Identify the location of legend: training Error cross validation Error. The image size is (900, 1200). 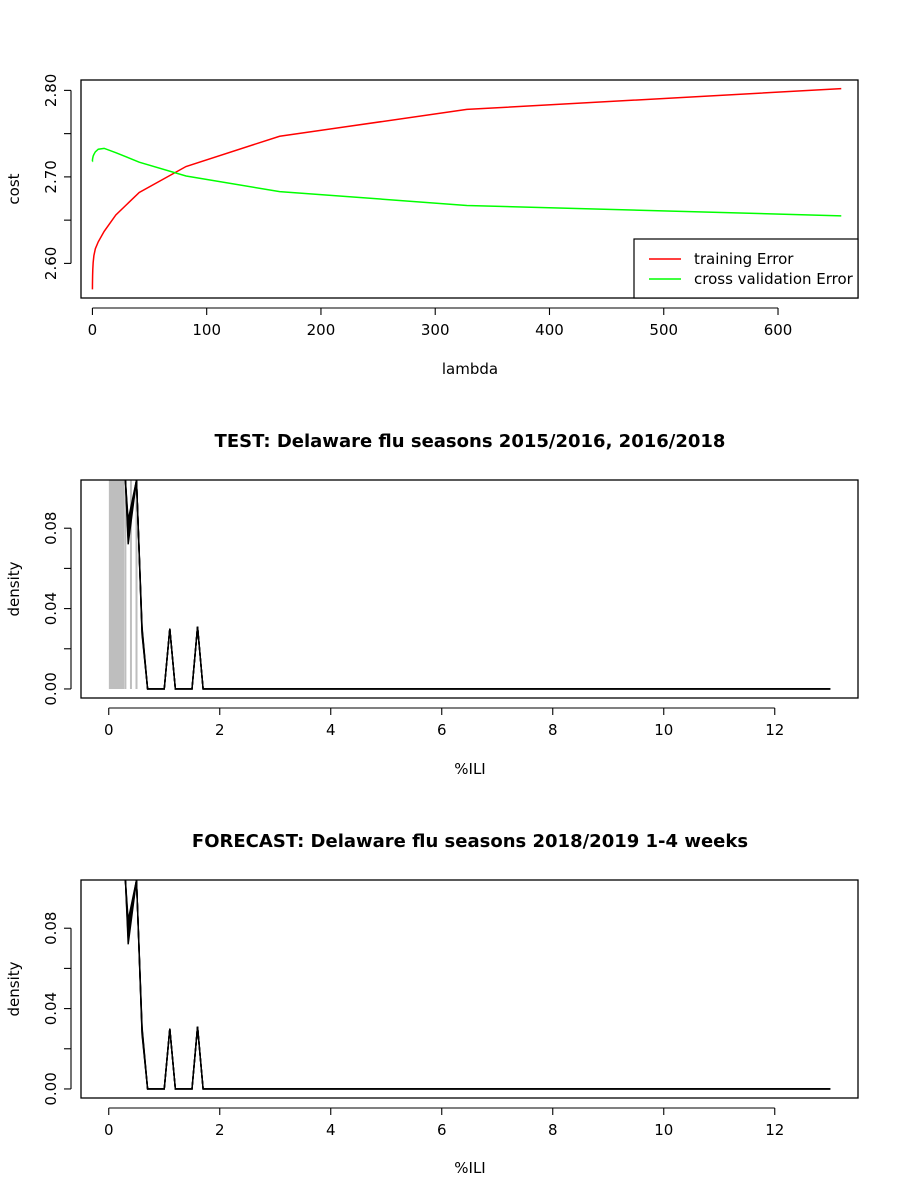
(746, 268).